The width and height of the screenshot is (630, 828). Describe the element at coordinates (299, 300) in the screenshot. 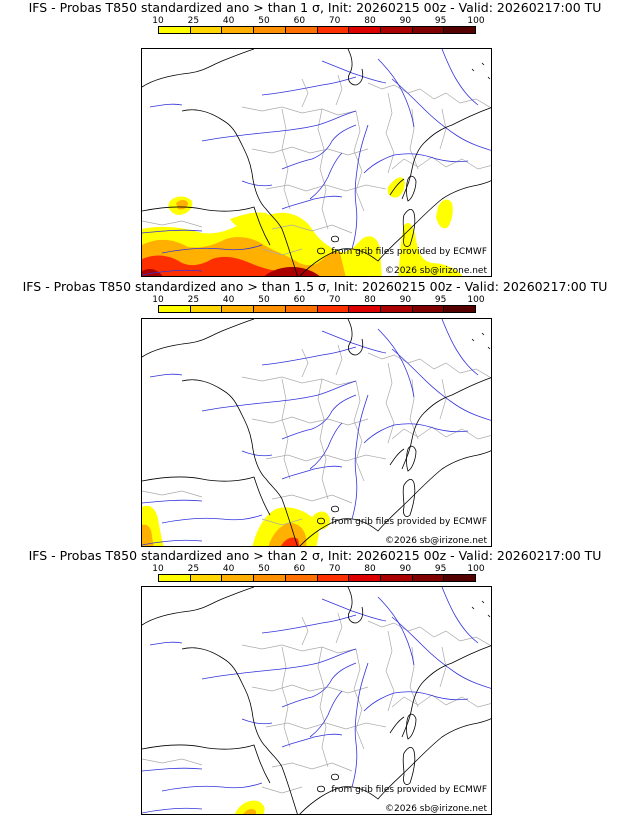

I see `colorbar-tick-label: 60` at that location.